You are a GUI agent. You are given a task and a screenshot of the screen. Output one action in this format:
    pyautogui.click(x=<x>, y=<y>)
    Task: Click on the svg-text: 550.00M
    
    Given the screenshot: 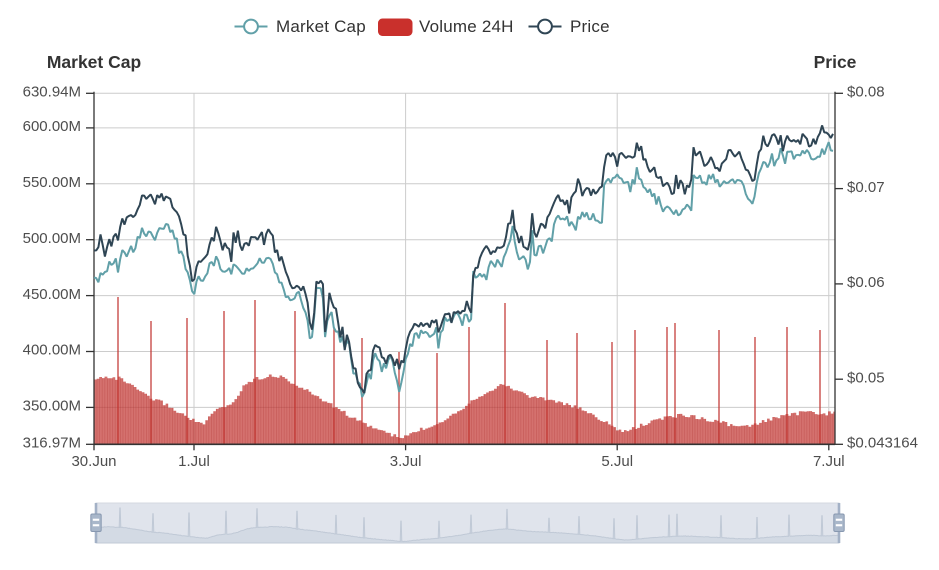 What is the action you would take?
    pyautogui.click(x=52, y=182)
    